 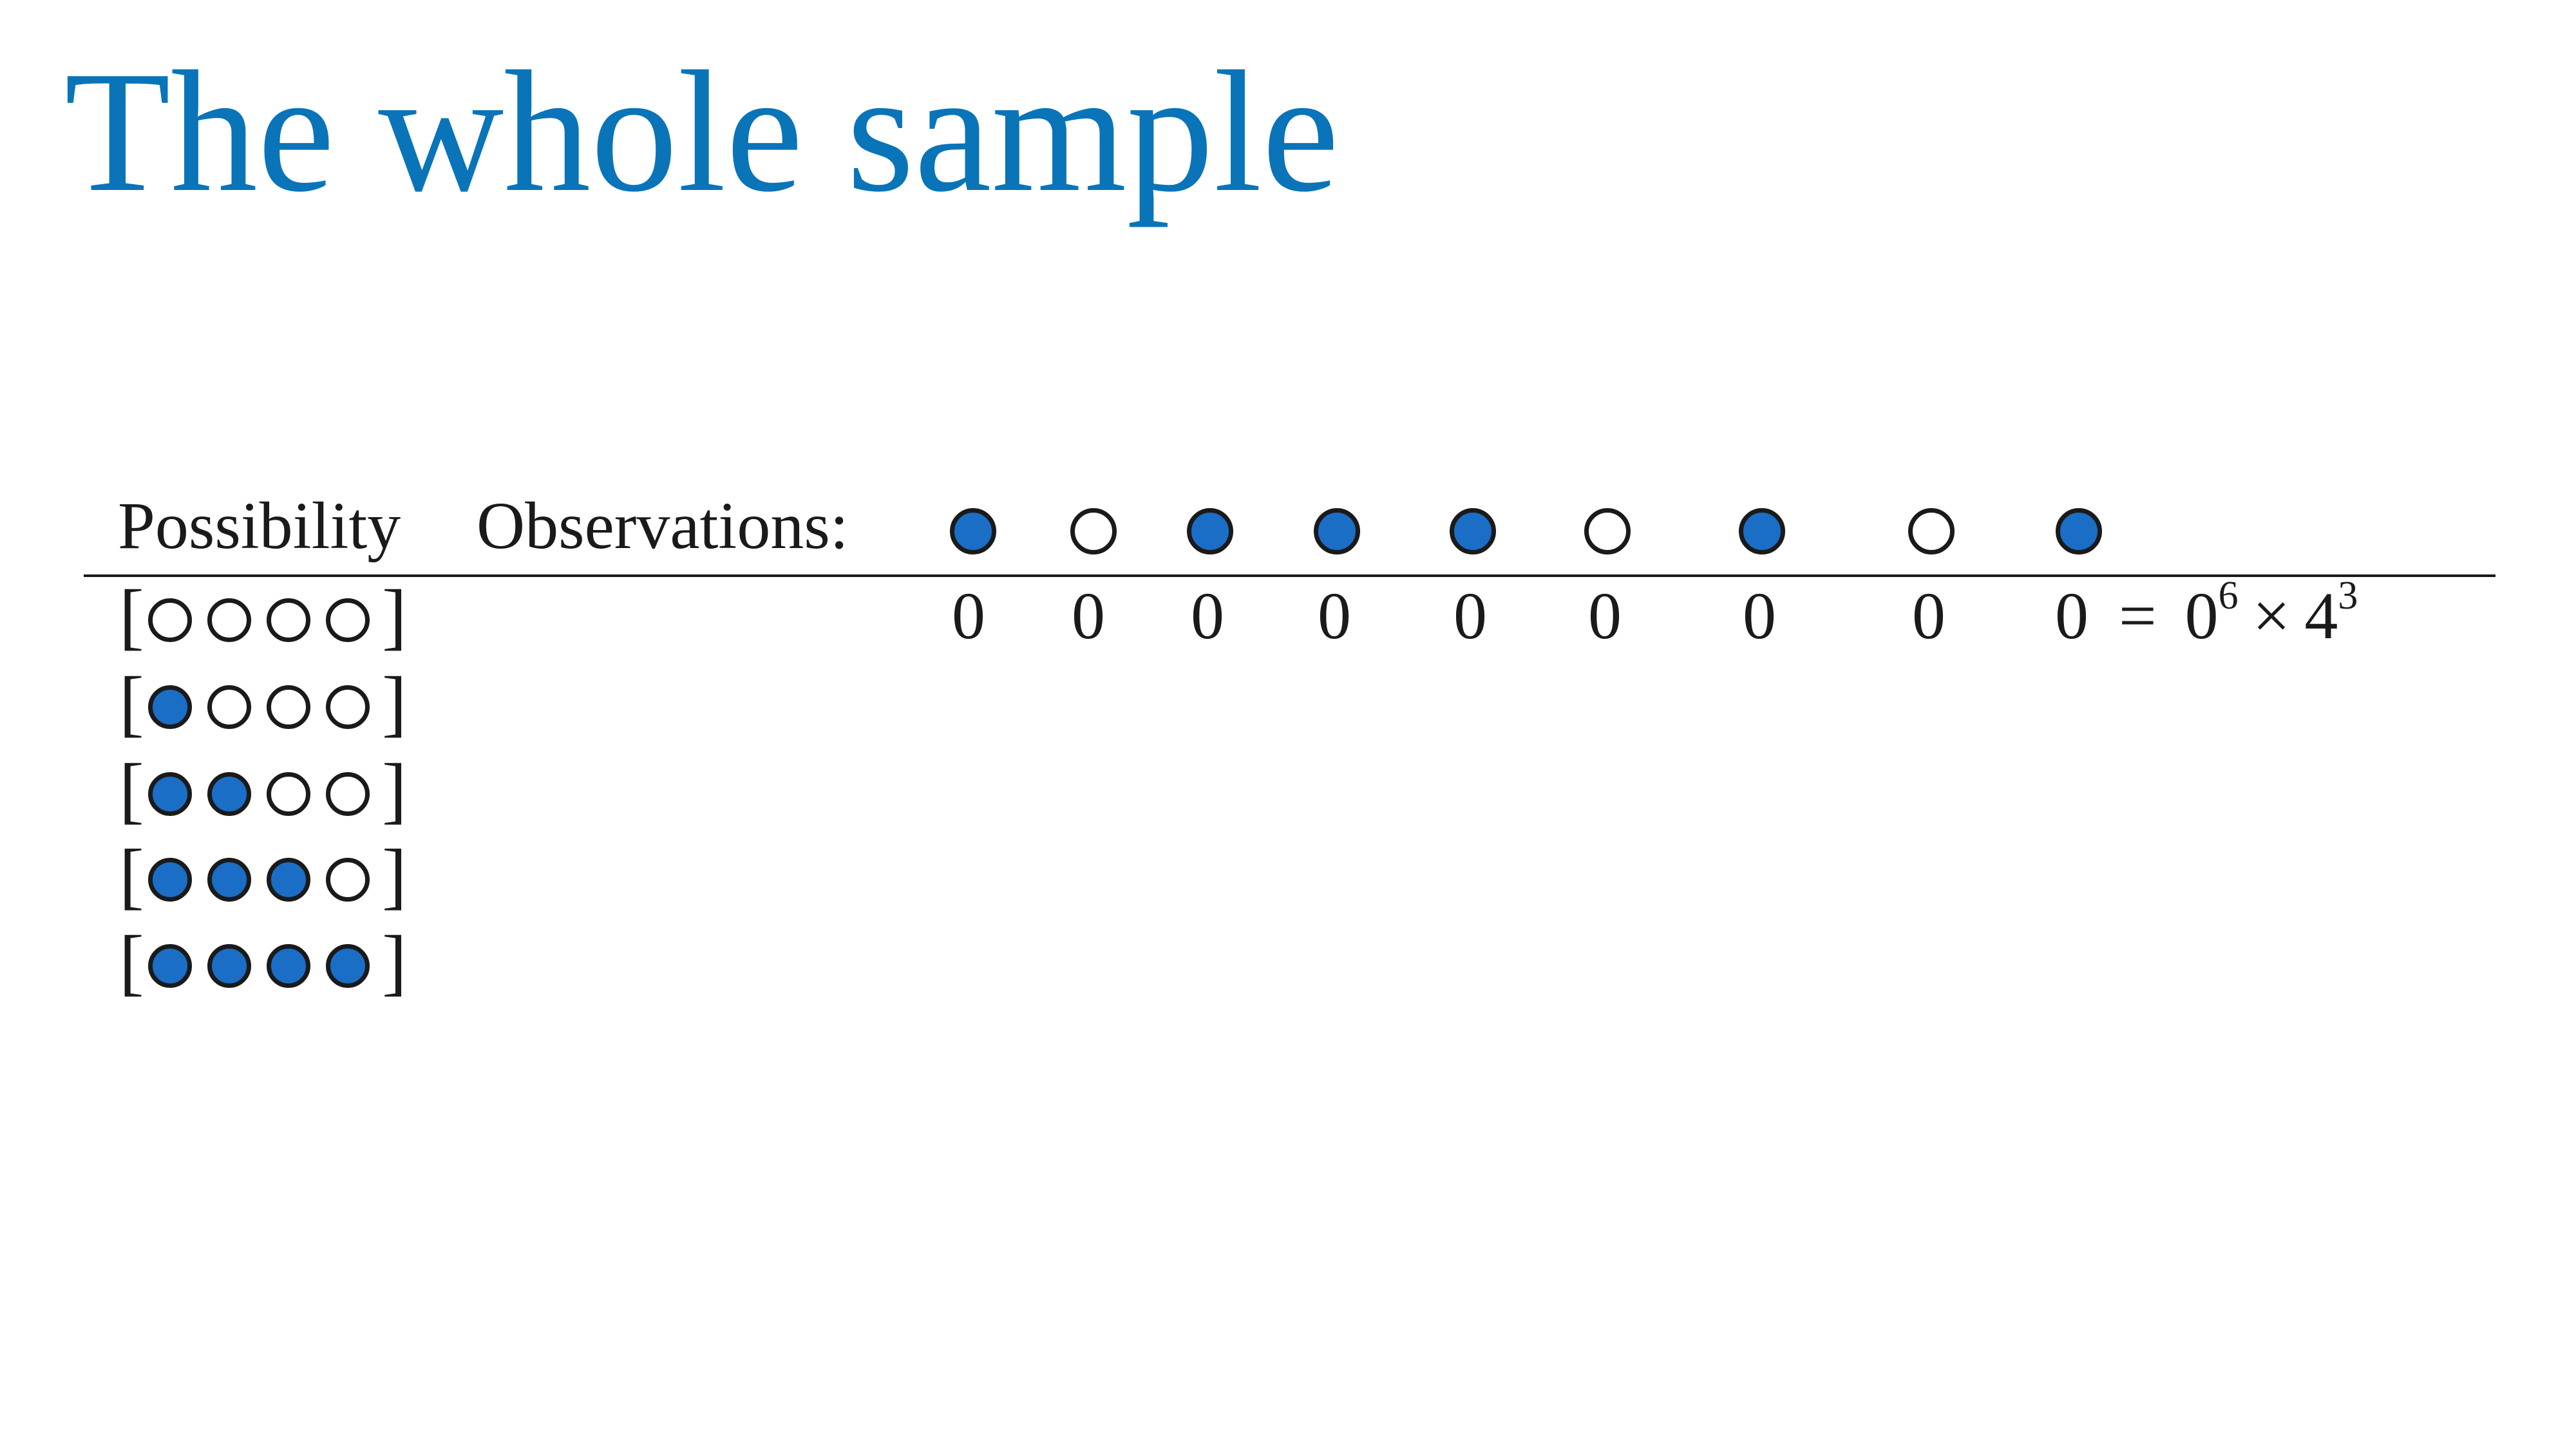 What do you see at coordinates (2229, 596) in the screenshot?
I see `product-exponent-1: 6` at bounding box center [2229, 596].